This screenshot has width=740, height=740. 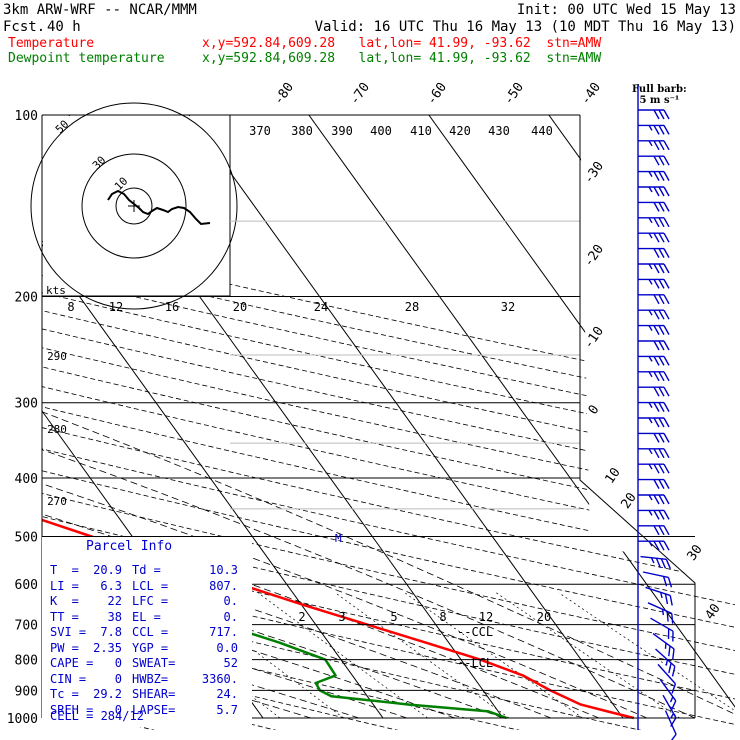 What do you see at coordinates (118, 709) in the screenshot?
I see `parcel-info-value: 0` at bounding box center [118, 709].